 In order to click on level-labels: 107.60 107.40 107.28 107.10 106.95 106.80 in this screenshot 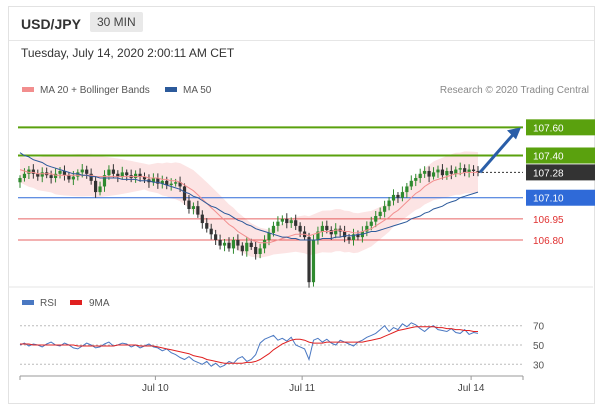, I will do `click(560, 183)`.